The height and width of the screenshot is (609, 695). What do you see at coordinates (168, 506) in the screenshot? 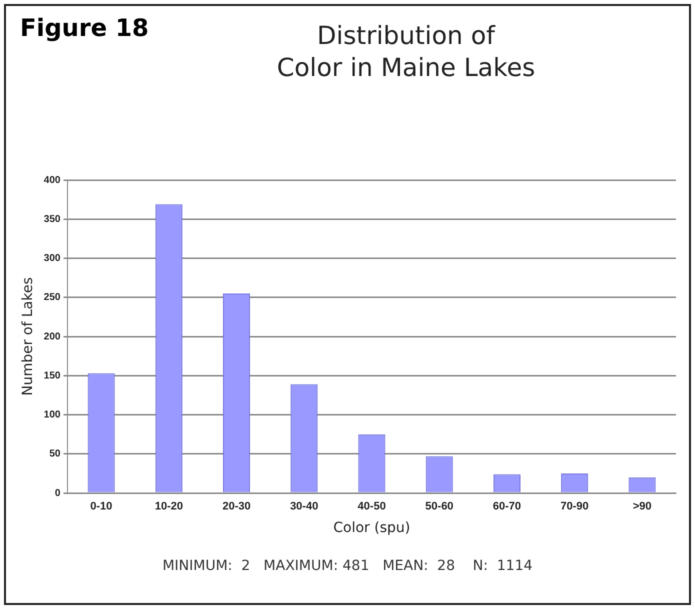
I see `x-tick-label: 10-20` at bounding box center [168, 506].